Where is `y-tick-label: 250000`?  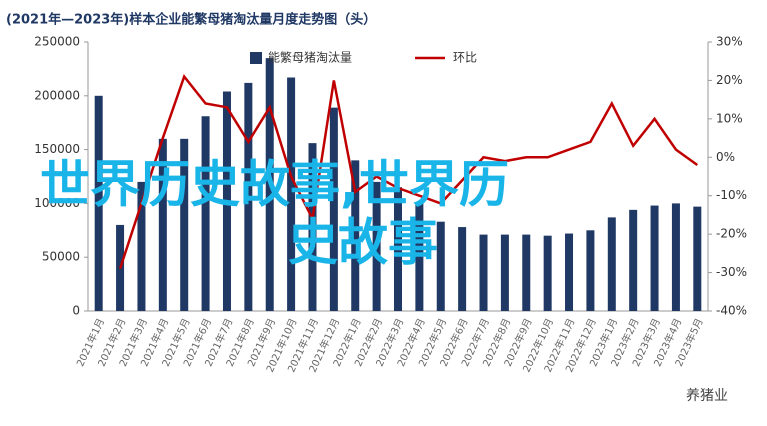 y-tick-label: 250000 is located at coordinates (57, 42).